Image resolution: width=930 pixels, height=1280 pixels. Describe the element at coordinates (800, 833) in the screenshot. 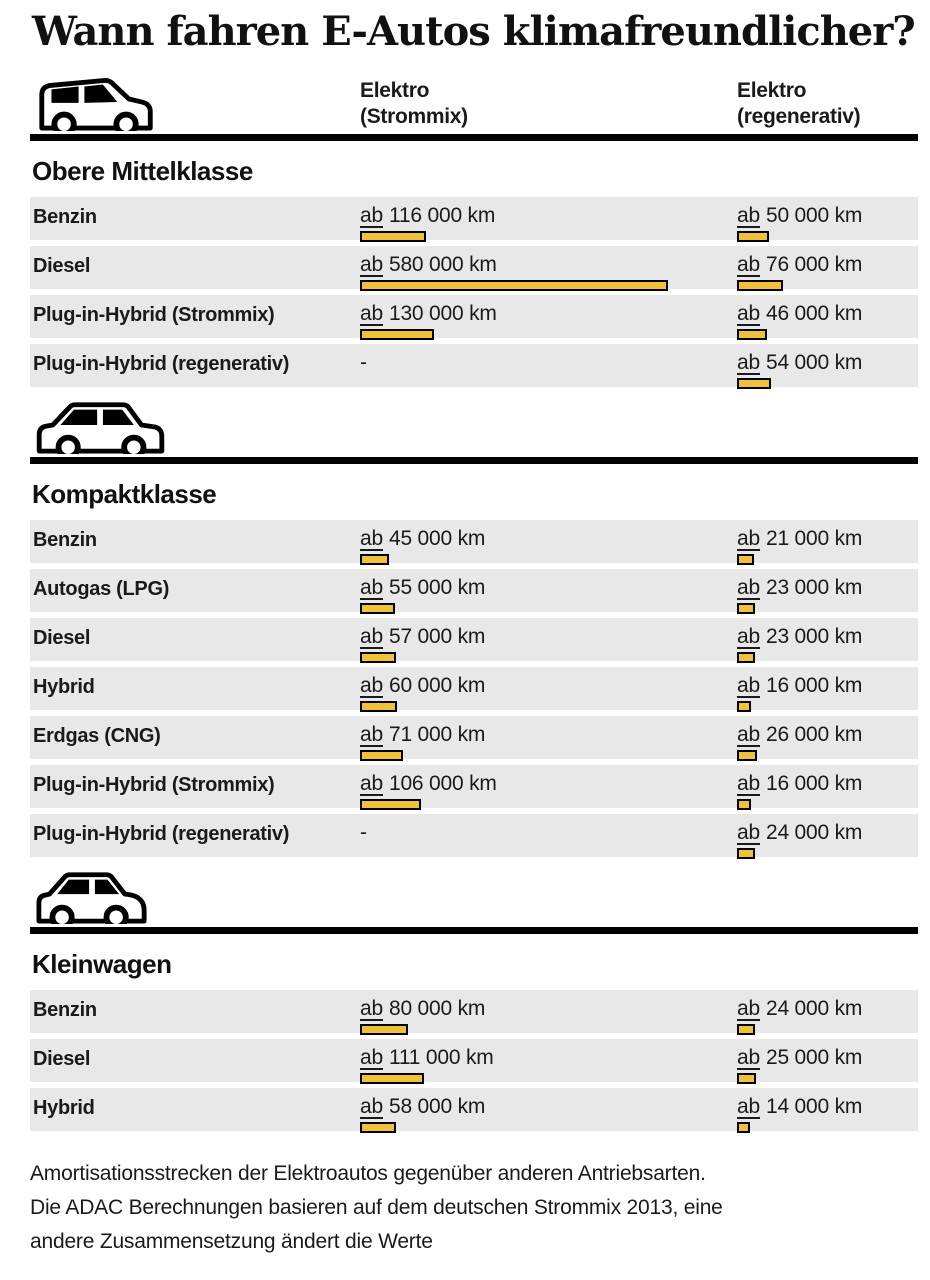

I see `value-text: ab 24 000 km` at that location.